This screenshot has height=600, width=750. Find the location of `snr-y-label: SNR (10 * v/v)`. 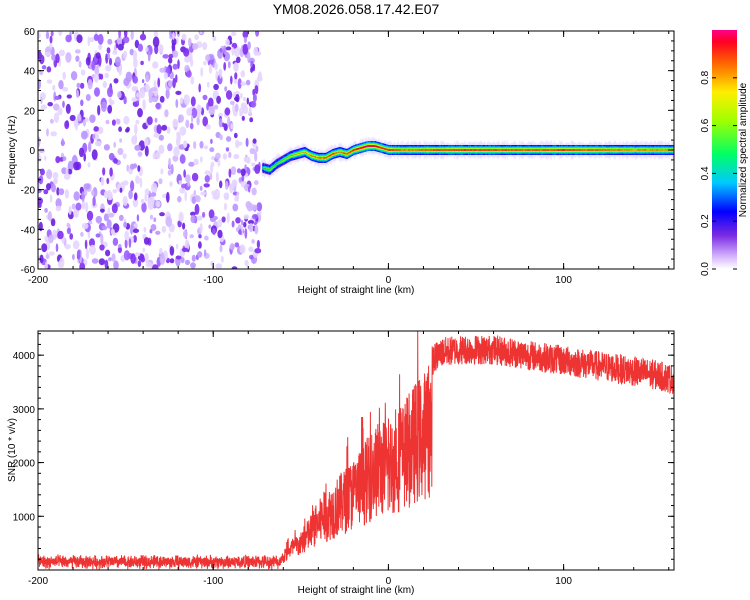

snr-y-label: SNR (10 * v/v) is located at coordinates (12, 450).